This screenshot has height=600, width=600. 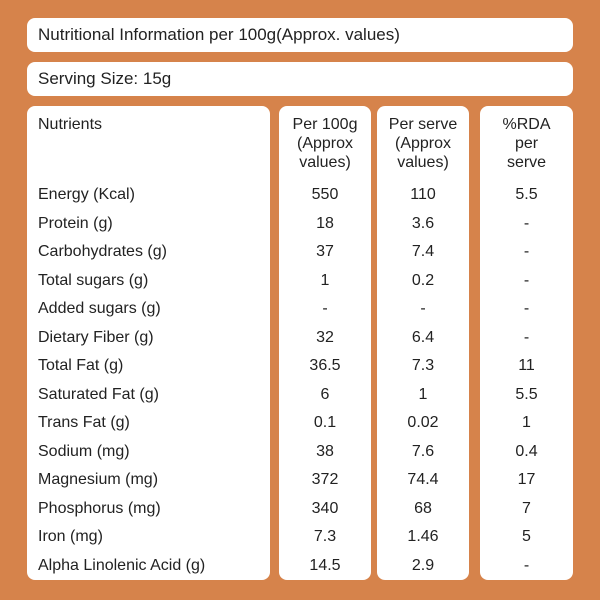 What do you see at coordinates (84, 451) in the screenshot?
I see `nutrient-name: Sodium (mg)` at bounding box center [84, 451].